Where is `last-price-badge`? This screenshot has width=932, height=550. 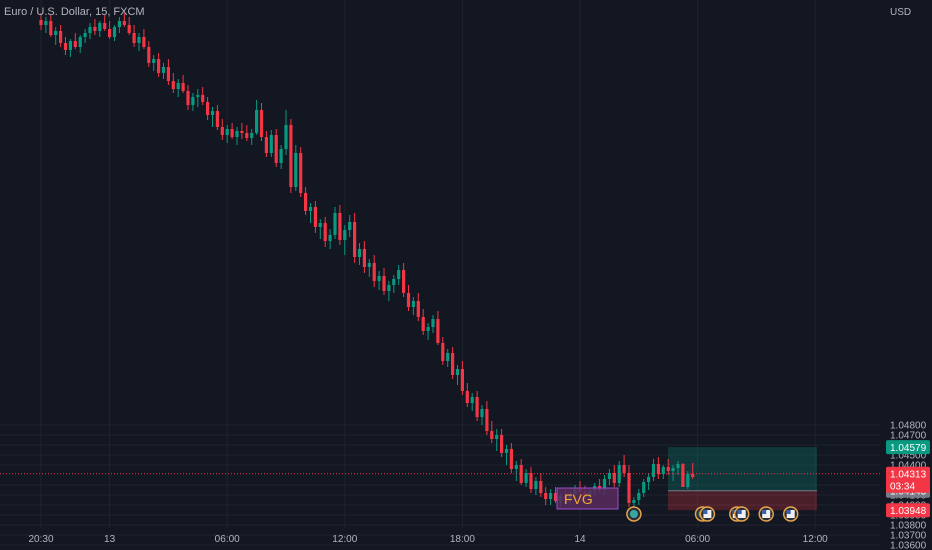 last-price-badge is located at coordinates (908, 479).